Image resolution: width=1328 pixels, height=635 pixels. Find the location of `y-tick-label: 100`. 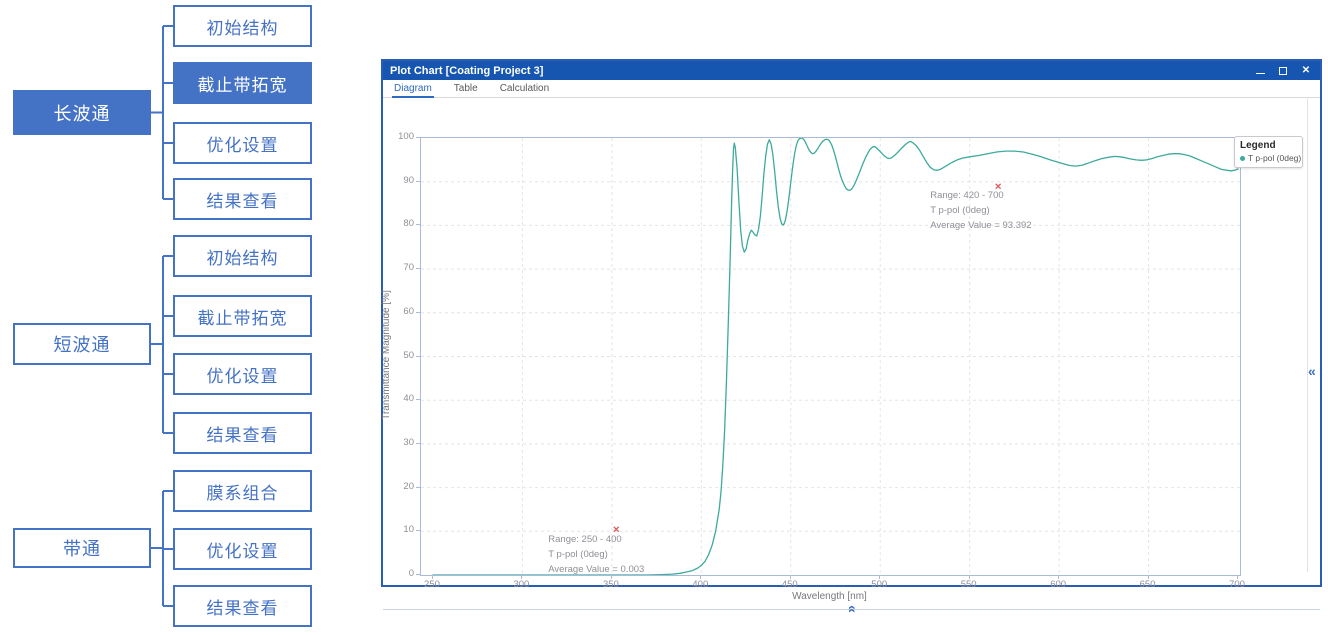

y-tick-label: 100 is located at coordinates (406, 136).